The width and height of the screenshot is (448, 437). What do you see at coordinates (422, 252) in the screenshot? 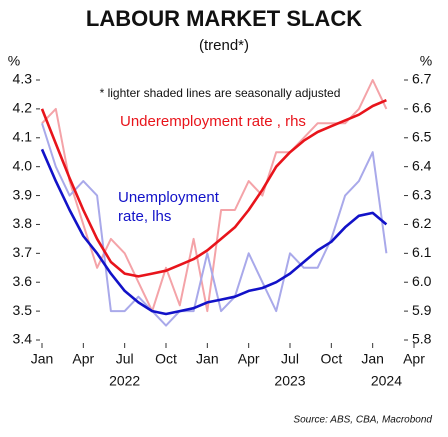
I see `y2-tick-label: 6.1` at bounding box center [422, 252].